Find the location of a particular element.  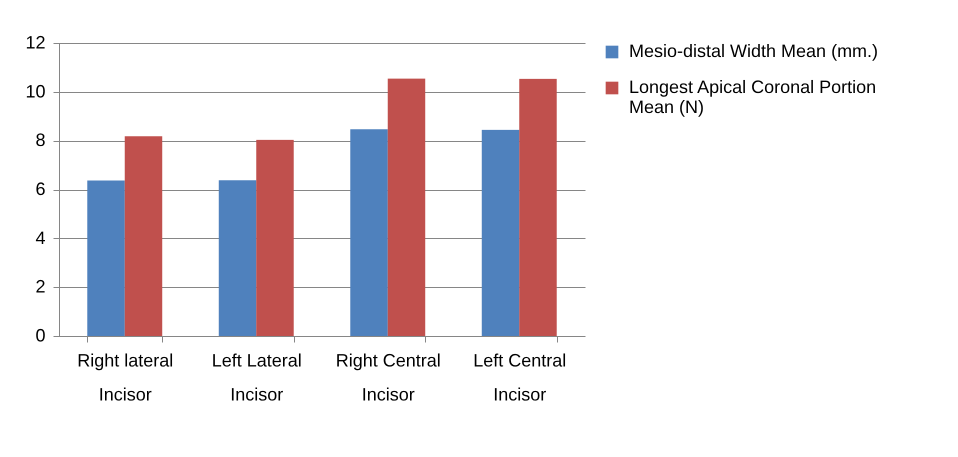

y-tick-label: 0 is located at coordinates (40, 336).